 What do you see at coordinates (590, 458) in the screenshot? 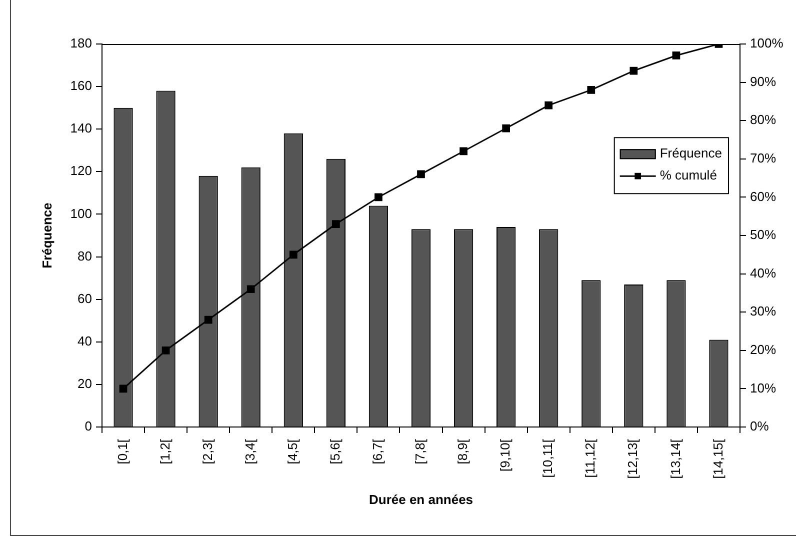
I see `x-tick-label: [11,12[` at bounding box center [590, 458].